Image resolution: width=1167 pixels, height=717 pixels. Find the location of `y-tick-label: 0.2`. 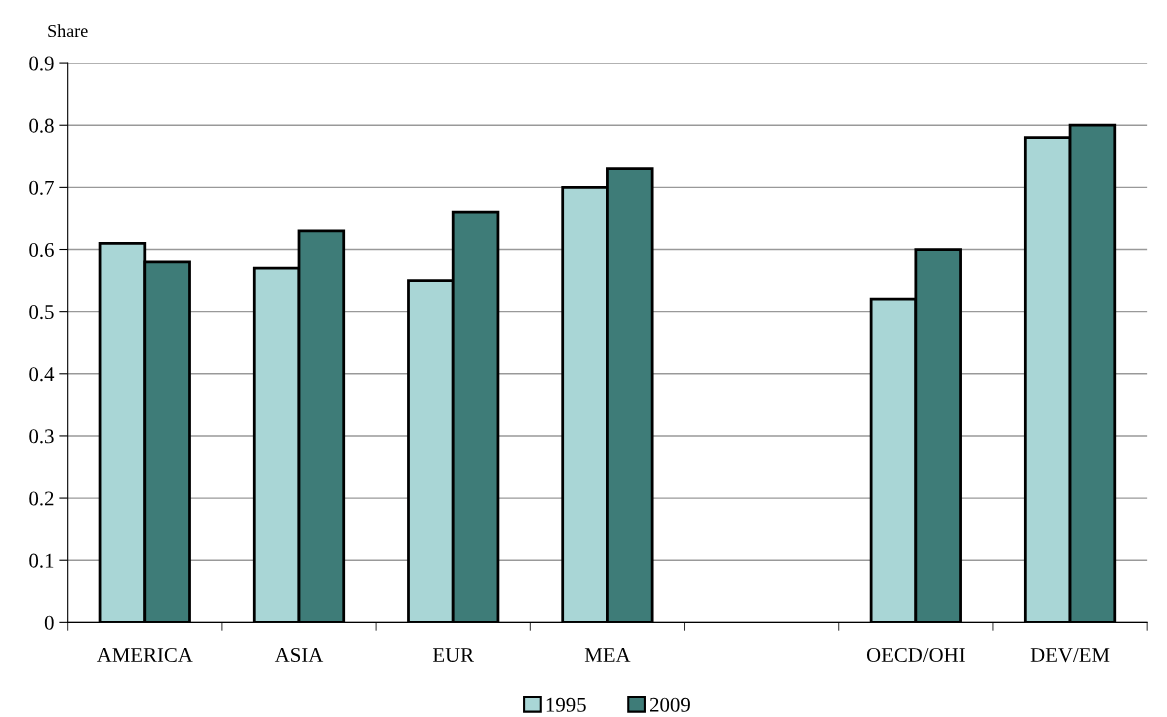

y-tick-label: 0.2 is located at coordinates (41, 498).